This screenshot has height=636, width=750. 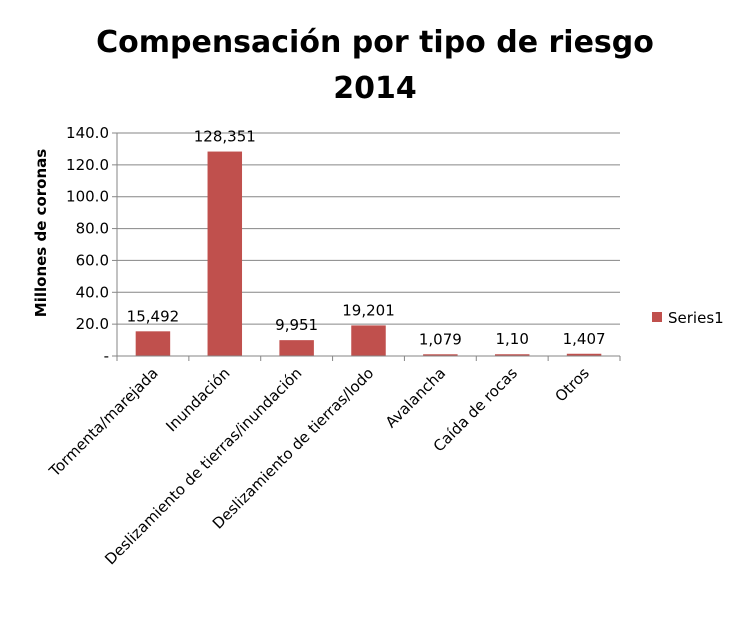 What do you see at coordinates (197, 399) in the screenshot?
I see `category-label: Inundación` at bounding box center [197, 399].